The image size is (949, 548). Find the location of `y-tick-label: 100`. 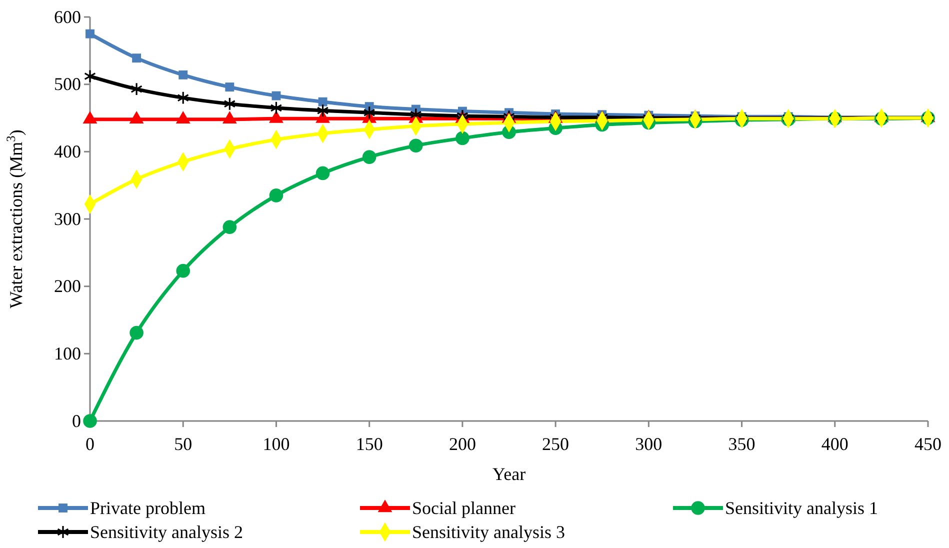

y-tick-label: 100 is located at coordinates (67, 353).